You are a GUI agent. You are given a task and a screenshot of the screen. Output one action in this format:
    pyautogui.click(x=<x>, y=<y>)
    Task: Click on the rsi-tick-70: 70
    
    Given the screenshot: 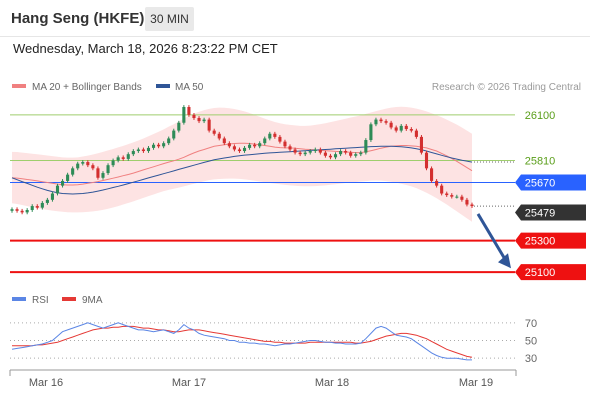 What is the action you would take?
    pyautogui.click(x=531, y=324)
    